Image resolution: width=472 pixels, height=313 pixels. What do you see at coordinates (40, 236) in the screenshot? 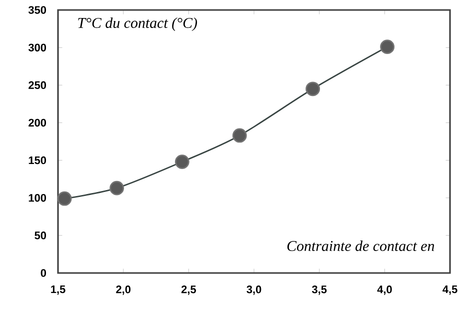
I see `y-tick-label: 50` at bounding box center [40, 236].